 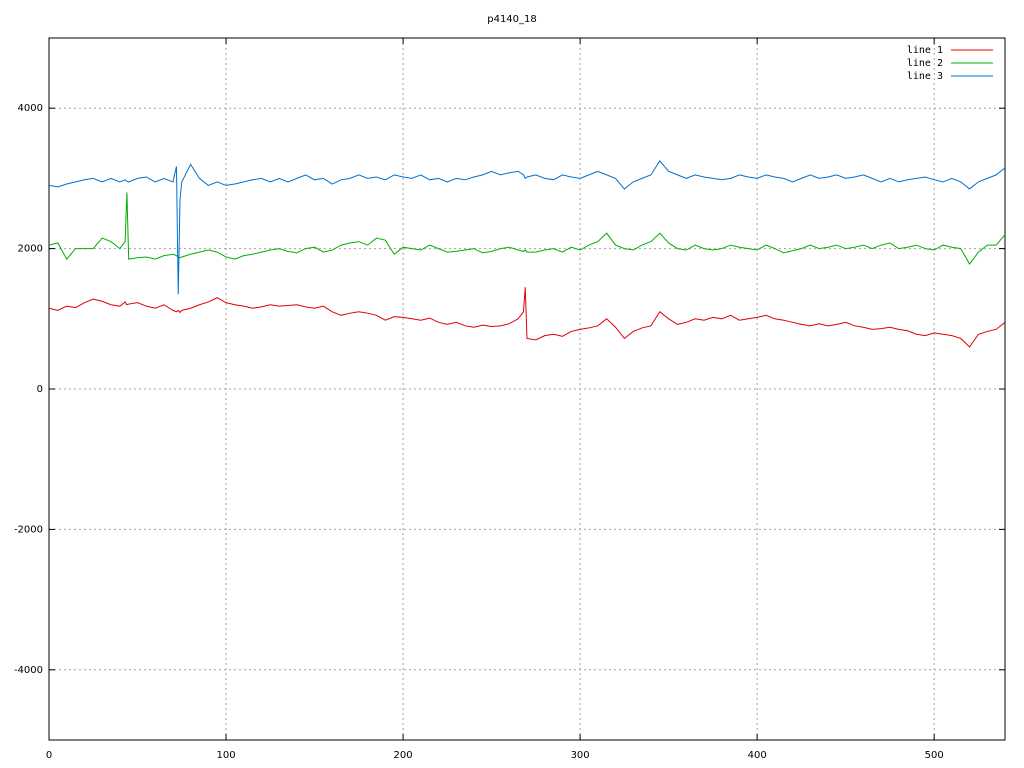 What do you see at coordinates (580, 755) in the screenshot?
I see `x-tick-label: 300` at bounding box center [580, 755].